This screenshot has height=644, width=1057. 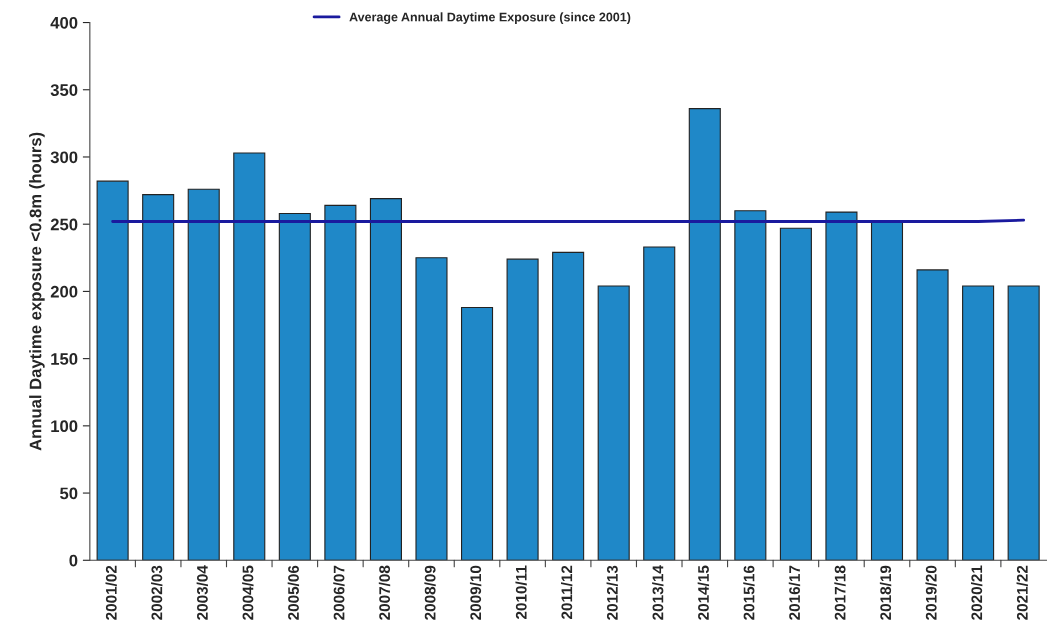 What do you see at coordinates (64, 359) in the screenshot?
I see `y-tick-label: 150` at bounding box center [64, 359].